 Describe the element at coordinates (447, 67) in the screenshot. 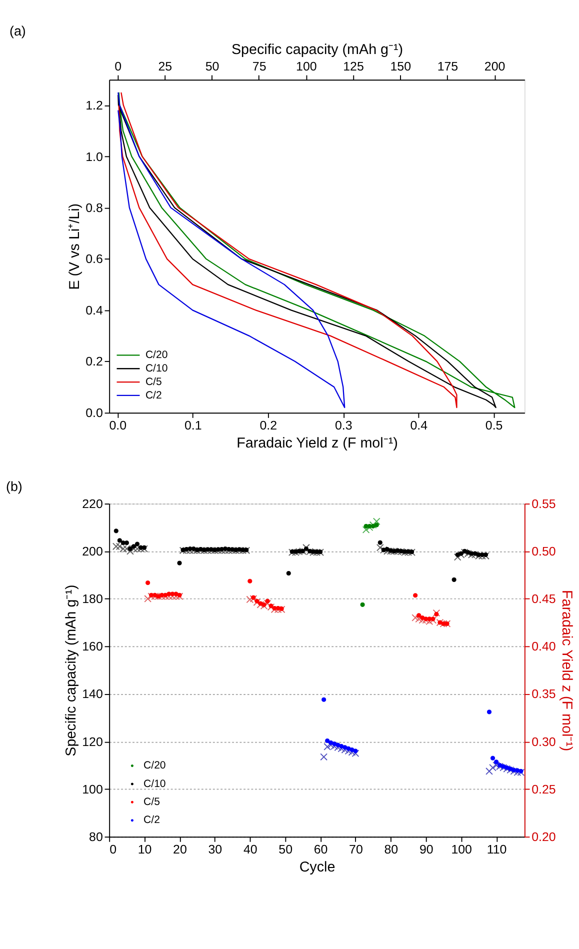

I see `x2-tick-label: 175` at that location.